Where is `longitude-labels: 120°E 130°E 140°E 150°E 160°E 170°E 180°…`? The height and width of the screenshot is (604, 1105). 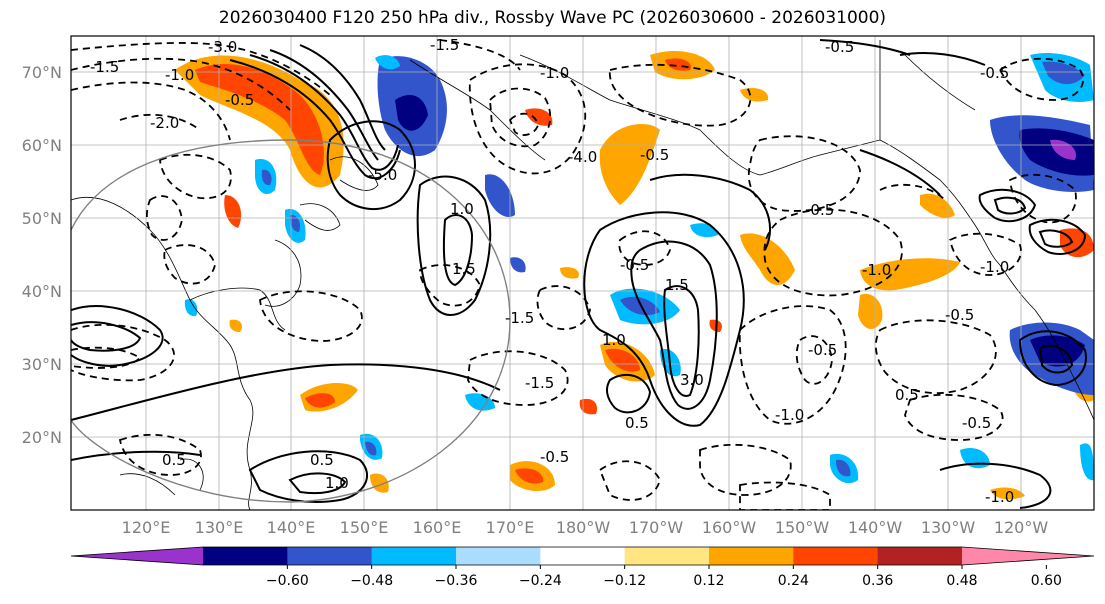 longitude-labels: 120°E 130°E 140°E 150°E 160°E 170°E 180°… is located at coordinates (585, 527).